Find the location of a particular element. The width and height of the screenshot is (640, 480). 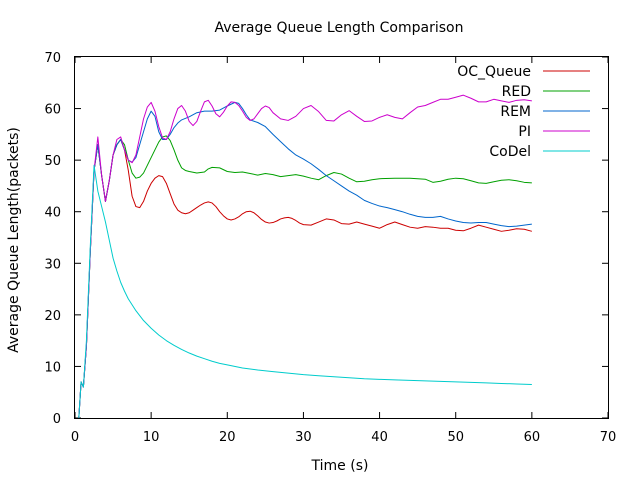

x-tick-label: 50 is located at coordinates (455, 437).